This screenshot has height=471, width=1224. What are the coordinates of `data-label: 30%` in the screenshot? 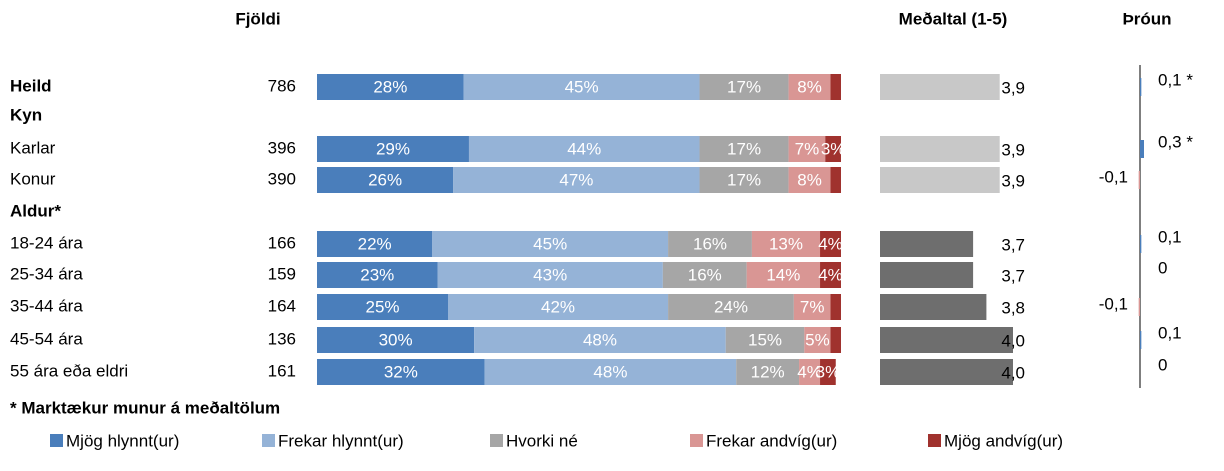 It's located at (396, 339).